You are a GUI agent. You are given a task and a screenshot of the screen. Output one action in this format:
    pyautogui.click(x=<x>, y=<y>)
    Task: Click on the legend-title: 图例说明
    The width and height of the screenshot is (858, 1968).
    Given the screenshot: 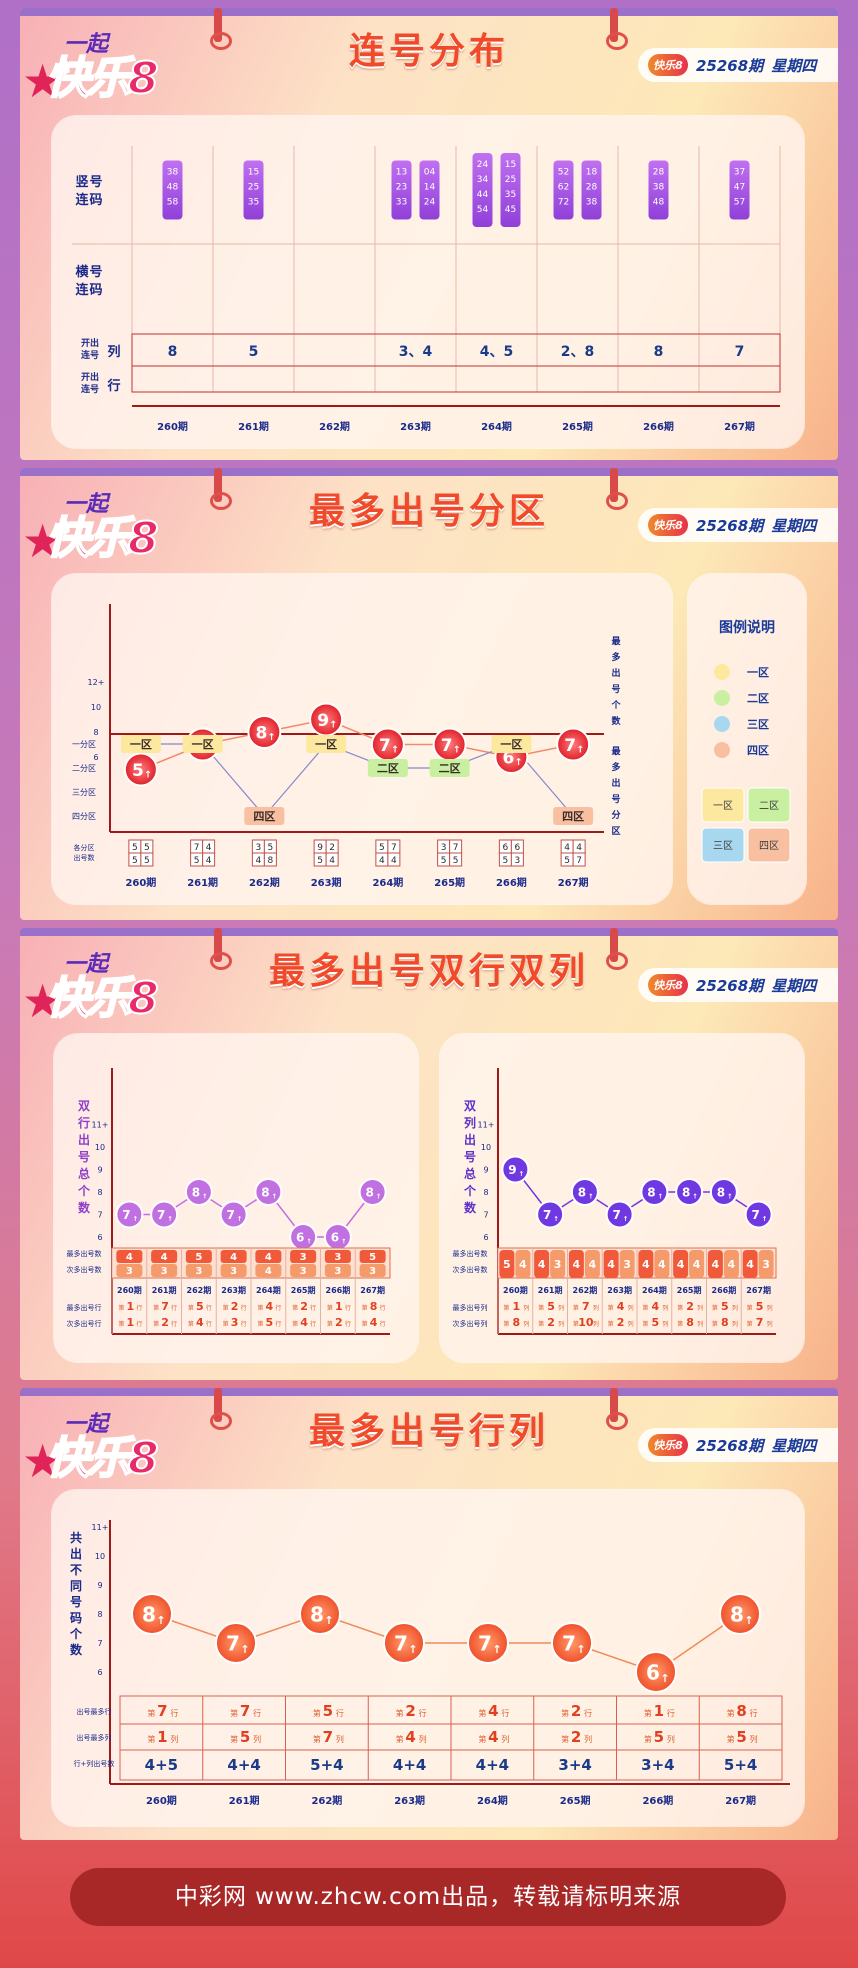 What is the action you would take?
    pyautogui.click(x=747, y=627)
    